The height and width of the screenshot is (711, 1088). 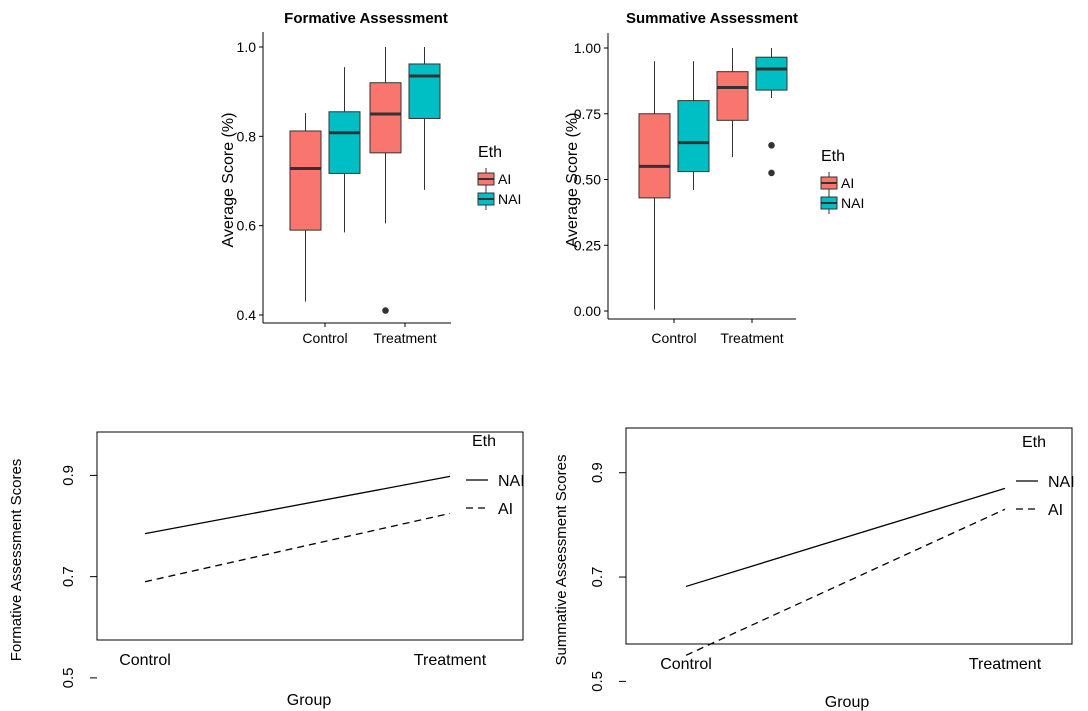 I want to click on y-axis-label: Formative Assessment Scores, so click(x=16, y=560).